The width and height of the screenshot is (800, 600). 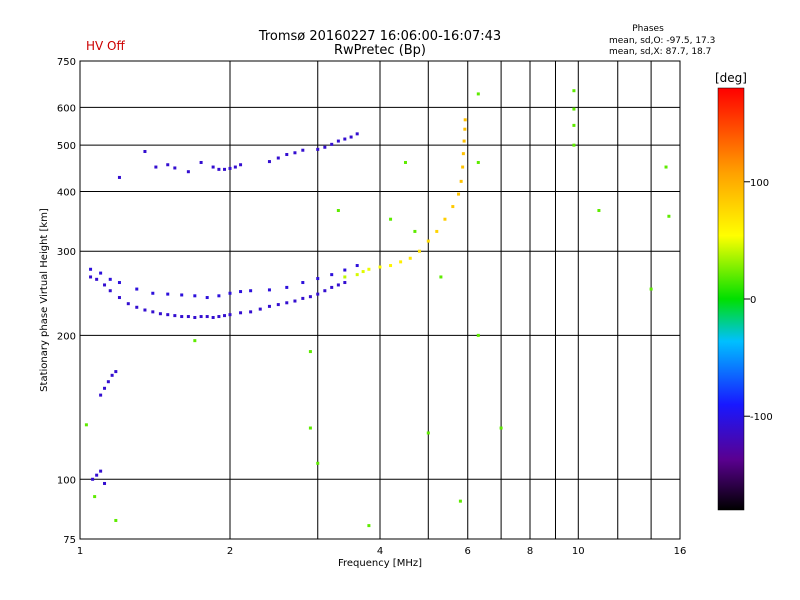 What do you see at coordinates (680, 551) in the screenshot?
I see `x-tick-label: 16` at bounding box center [680, 551].